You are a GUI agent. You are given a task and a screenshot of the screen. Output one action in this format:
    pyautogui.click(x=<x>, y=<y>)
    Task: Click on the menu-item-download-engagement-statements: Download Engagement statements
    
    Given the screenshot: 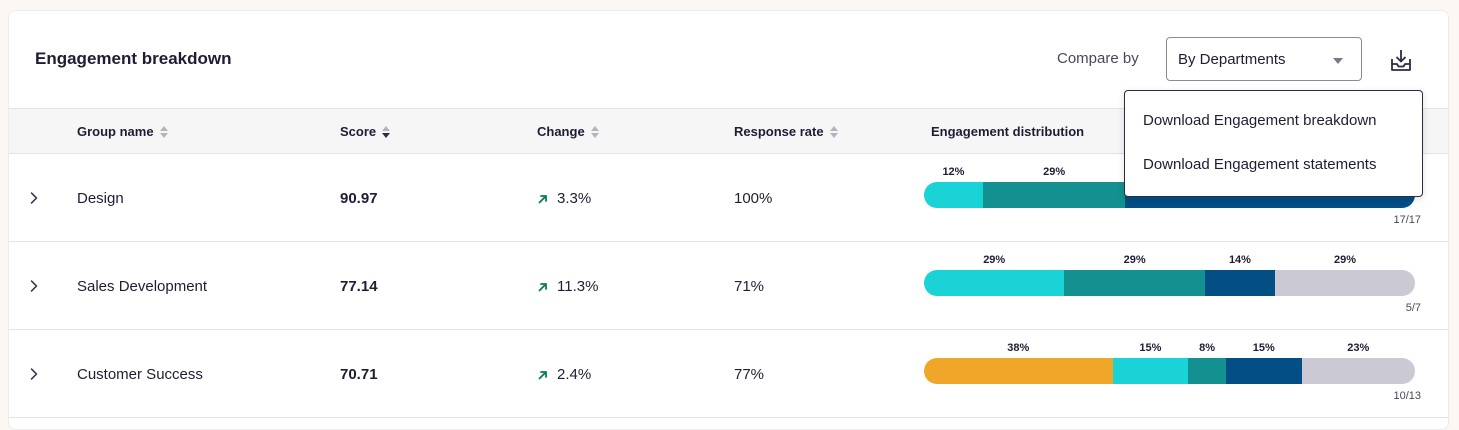 What is the action you would take?
    pyautogui.click(x=1260, y=164)
    